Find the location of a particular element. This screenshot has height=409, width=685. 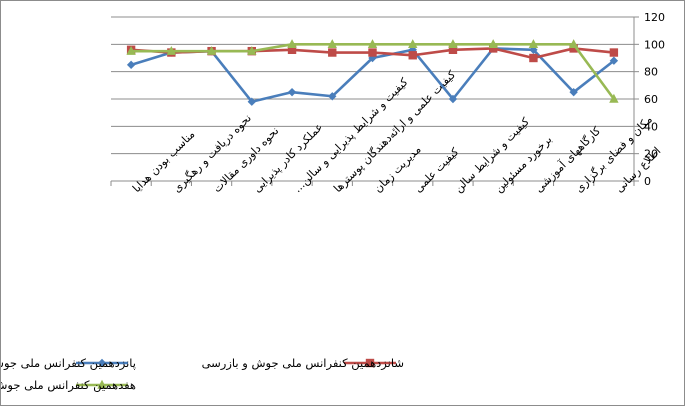

y-tick-label: 80 is located at coordinates (651, 72).